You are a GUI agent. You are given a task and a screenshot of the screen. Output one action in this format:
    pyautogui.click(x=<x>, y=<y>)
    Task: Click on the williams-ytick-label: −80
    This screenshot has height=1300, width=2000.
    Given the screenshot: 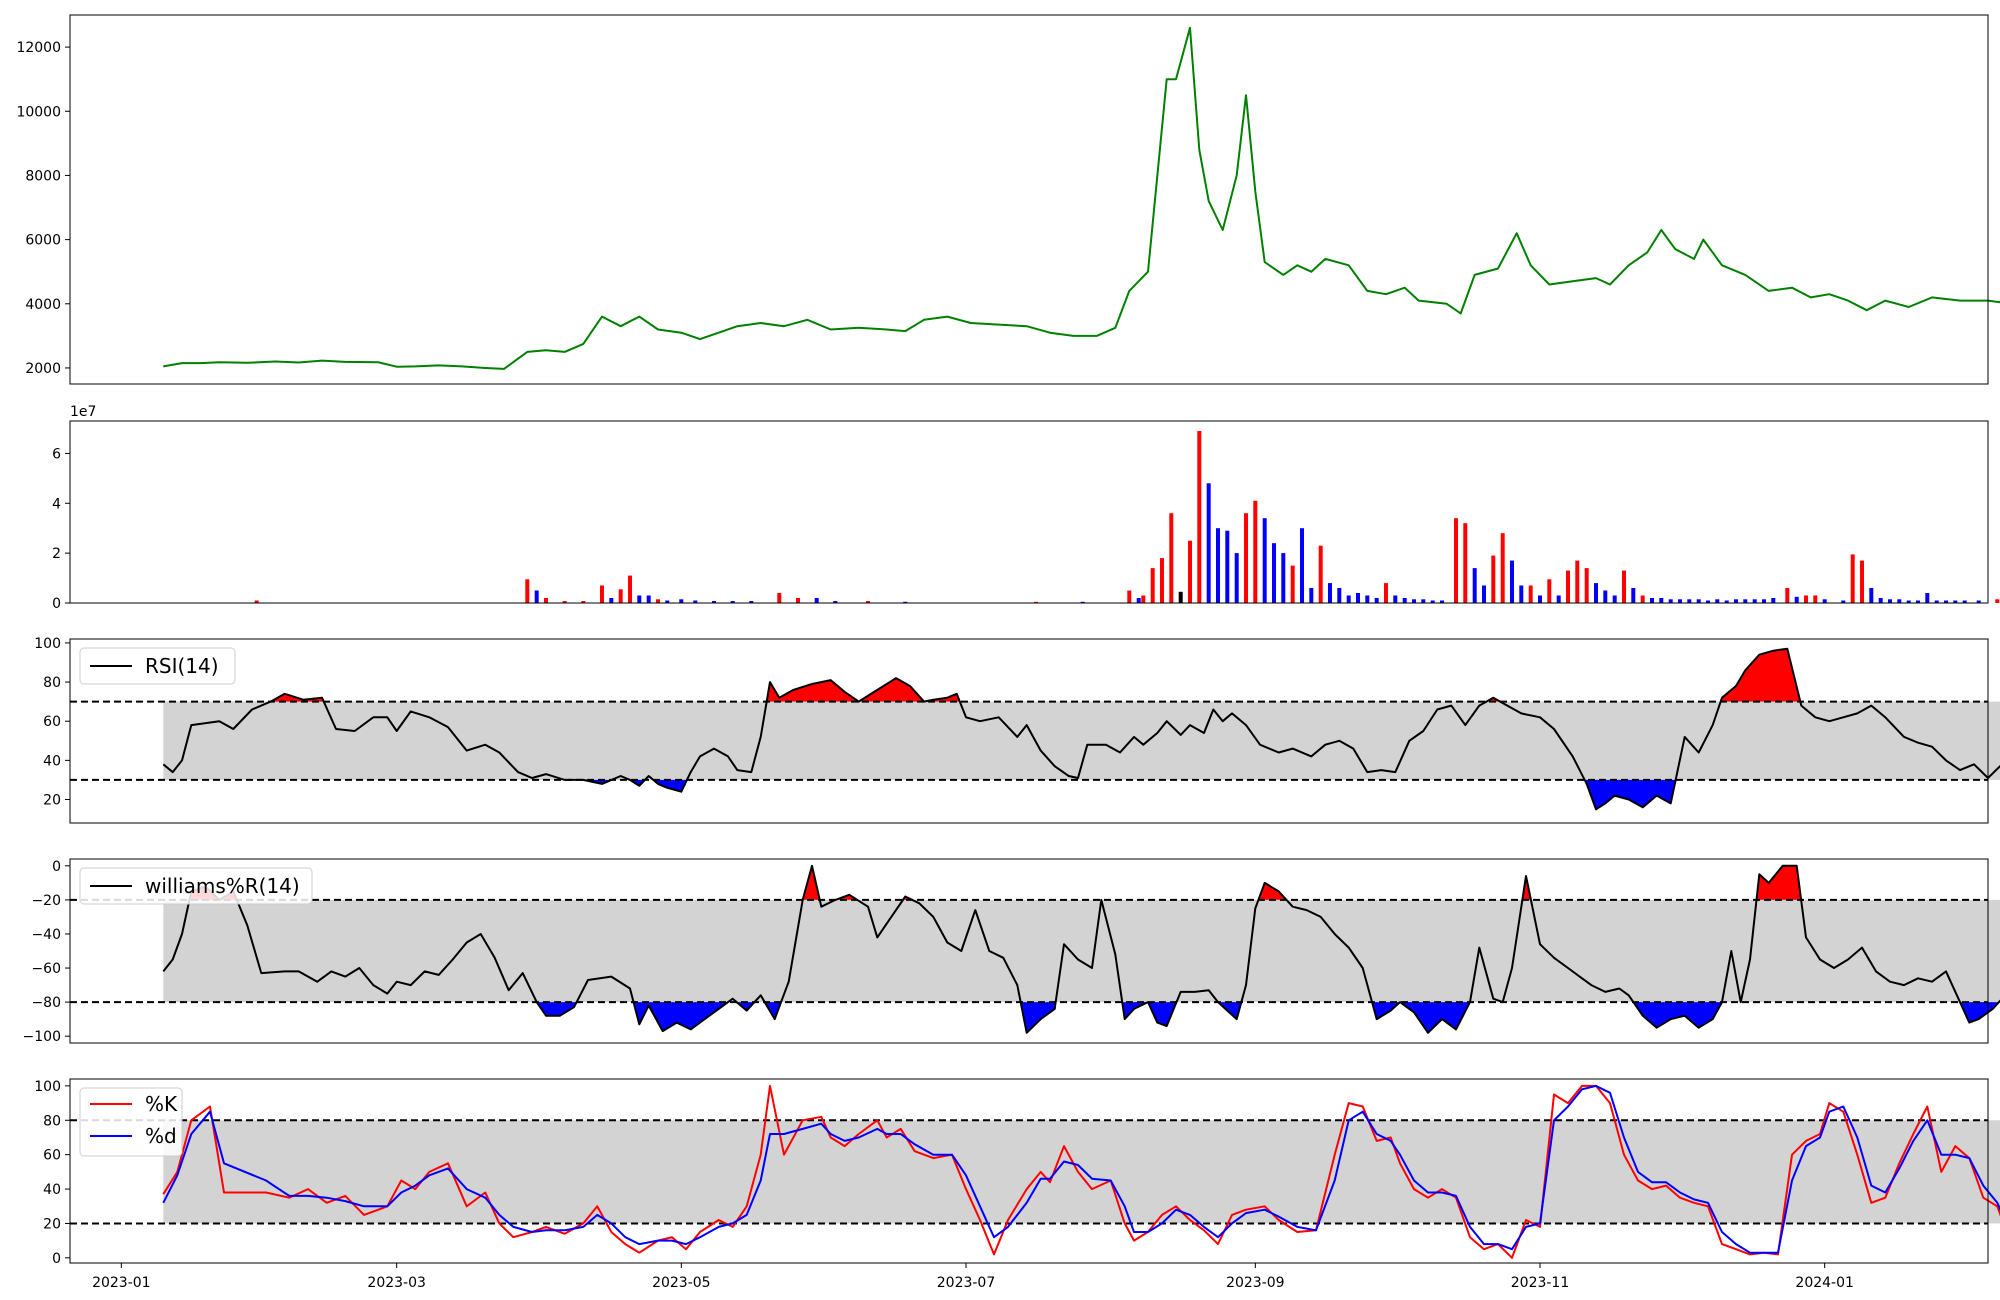 What is the action you would take?
    pyautogui.click(x=46, y=1003)
    